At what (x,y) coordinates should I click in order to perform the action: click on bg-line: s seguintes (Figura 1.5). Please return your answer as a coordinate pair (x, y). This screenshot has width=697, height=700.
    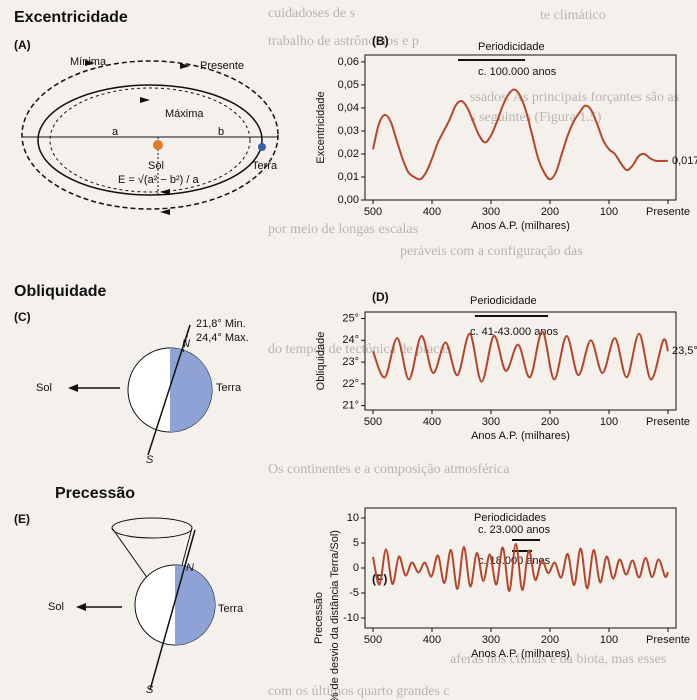
    Looking at the image, I should click on (536, 117).